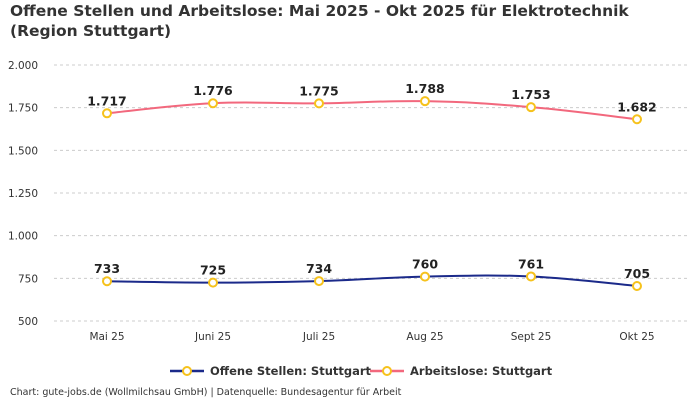  Describe the element at coordinates (23, 151) in the screenshot. I see `y-tick-label: 1.500` at that location.